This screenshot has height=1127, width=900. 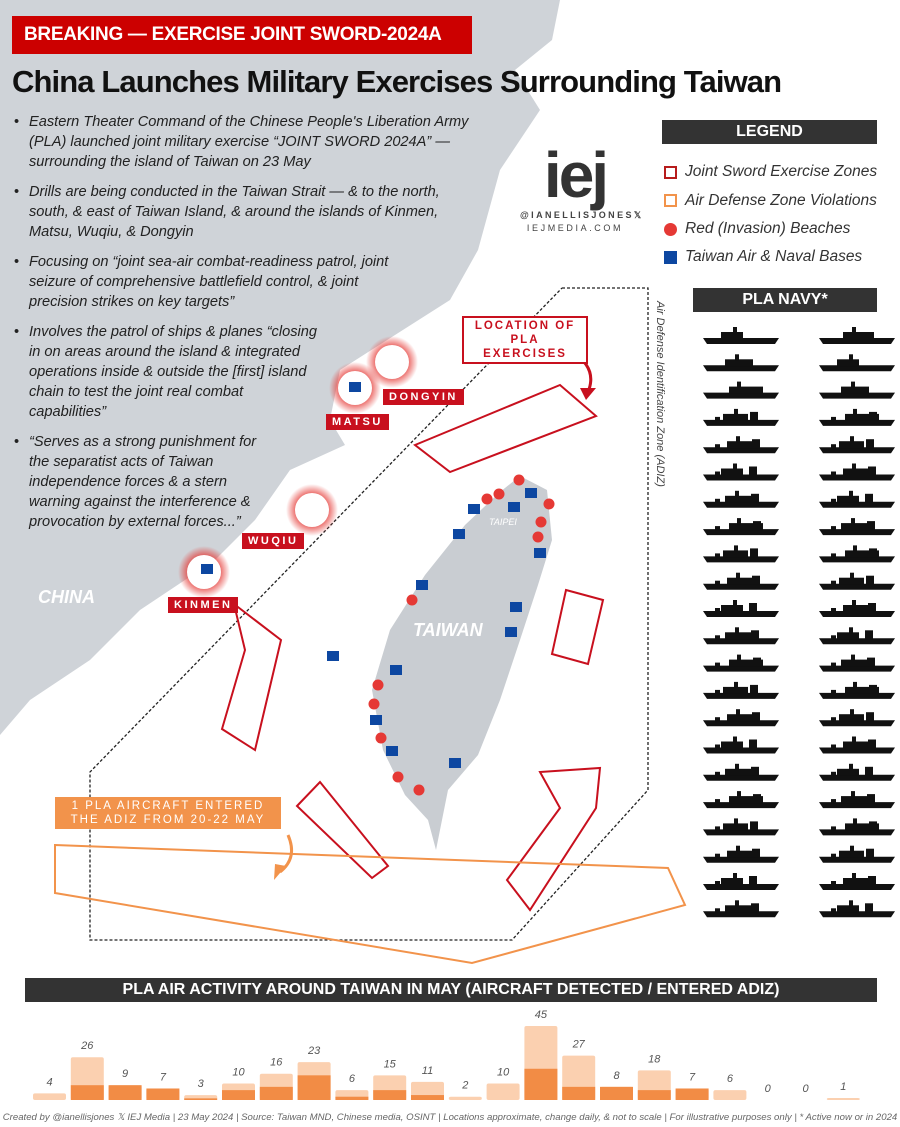 I want to click on taiwan-island, so click(x=462, y=663).